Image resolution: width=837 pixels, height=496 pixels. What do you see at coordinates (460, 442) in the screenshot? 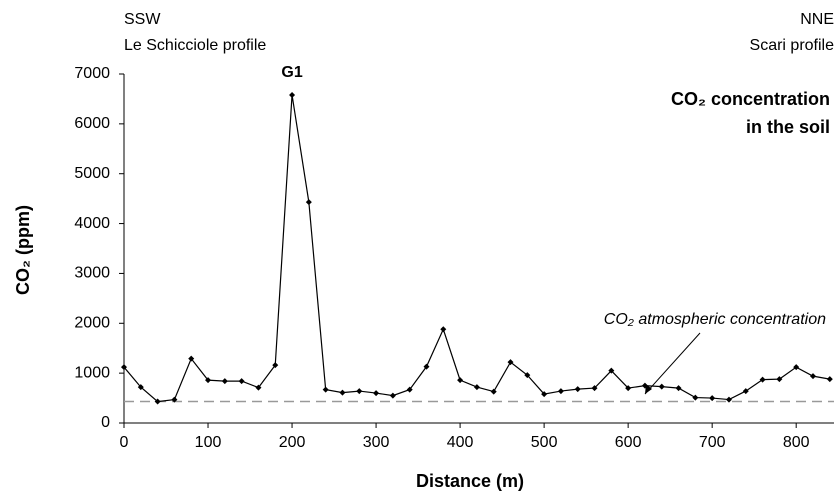
I see `x-tick-label: 400` at bounding box center [460, 442].